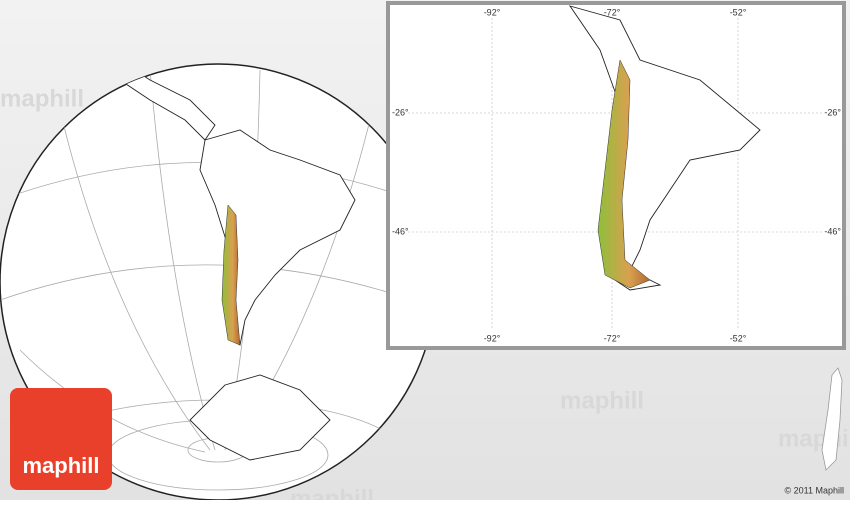 This screenshot has width=850, height=505. What do you see at coordinates (61, 439) in the screenshot?
I see `logo: maphill` at bounding box center [61, 439].